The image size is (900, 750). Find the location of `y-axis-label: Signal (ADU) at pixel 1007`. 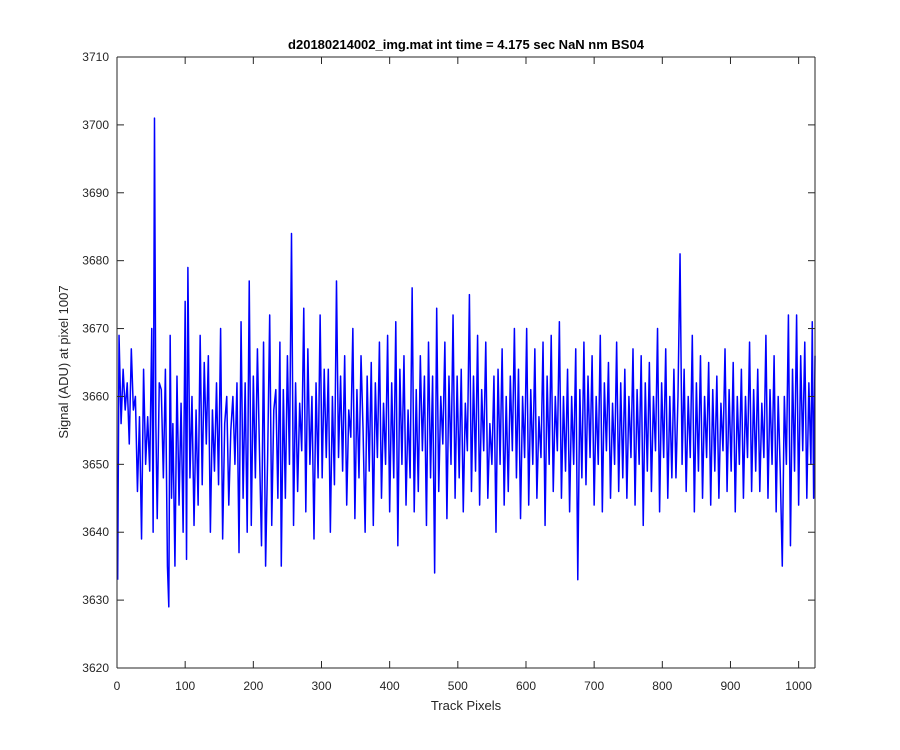

y-axis-label: Signal (ADU) at pixel 1007 is located at coordinates (63, 361).